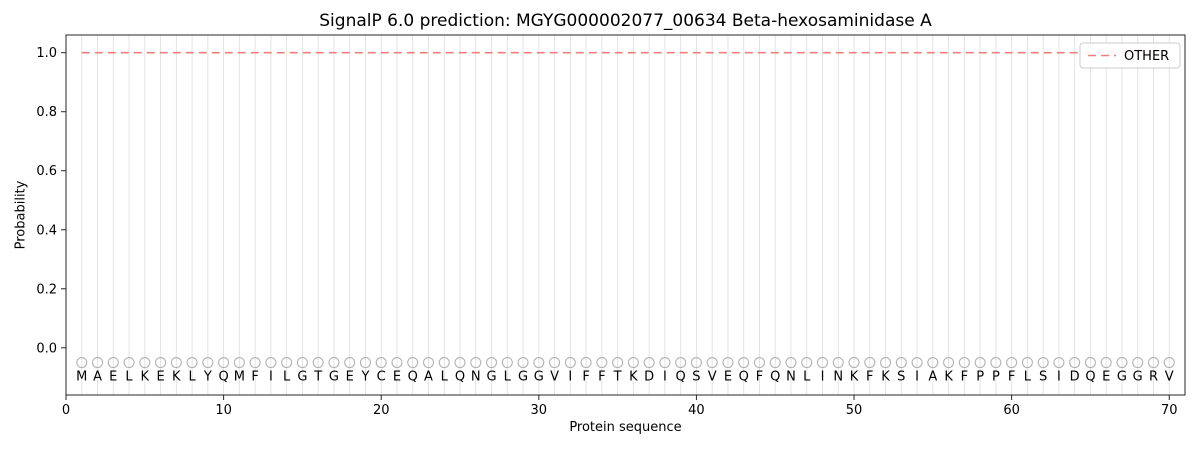 The height and width of the screenshot is (450, 1200). What do you see at coordinates (46, 289) in the screenshot?
I see `y-tick-label: 0.2` at bounding box center [46, 289].